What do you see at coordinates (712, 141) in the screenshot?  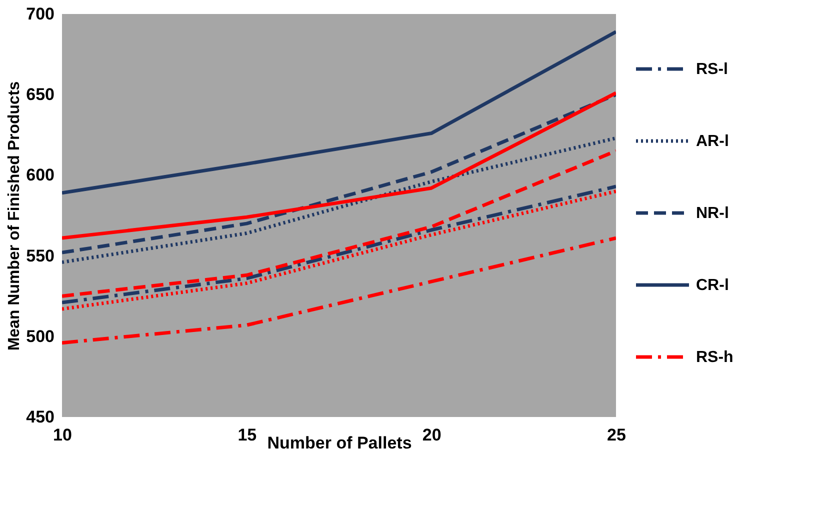 I see `legend-label: AR-l` at bounding box center [712, 141].